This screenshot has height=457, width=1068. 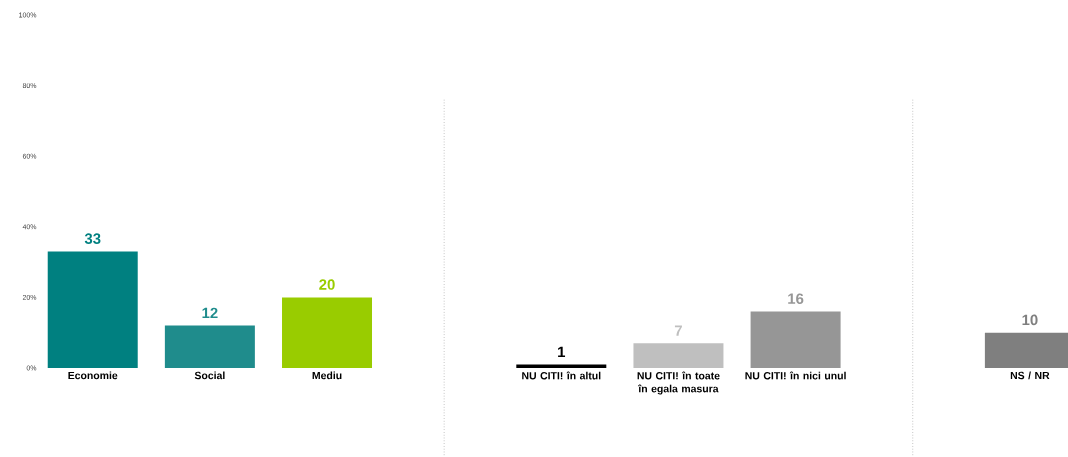 I want to click on x-tick-label: Mediu, so click(x=327, y=375).